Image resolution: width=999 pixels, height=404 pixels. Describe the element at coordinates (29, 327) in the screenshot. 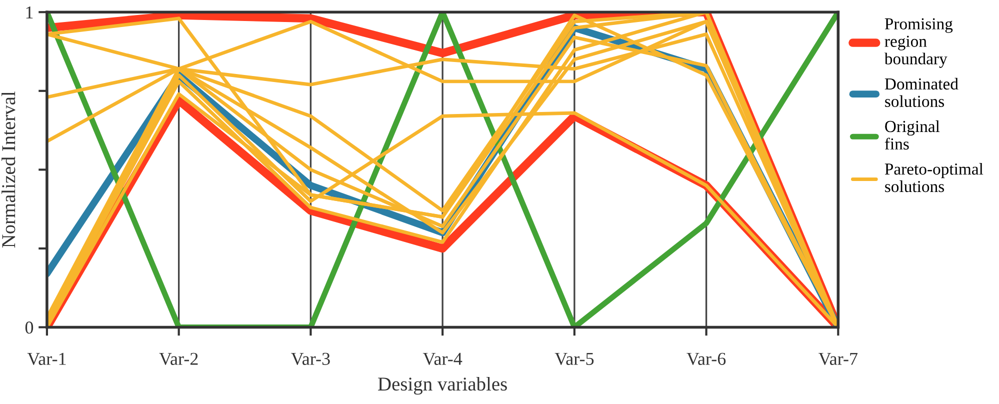

I see `y-tick-label: 0` at that location.